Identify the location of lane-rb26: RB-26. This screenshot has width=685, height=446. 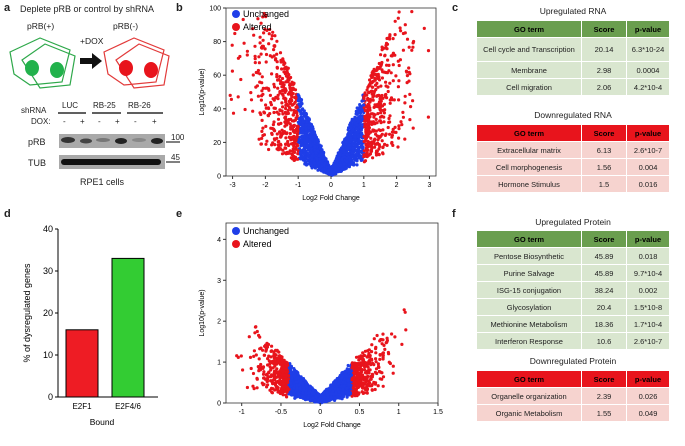
(139, 105).